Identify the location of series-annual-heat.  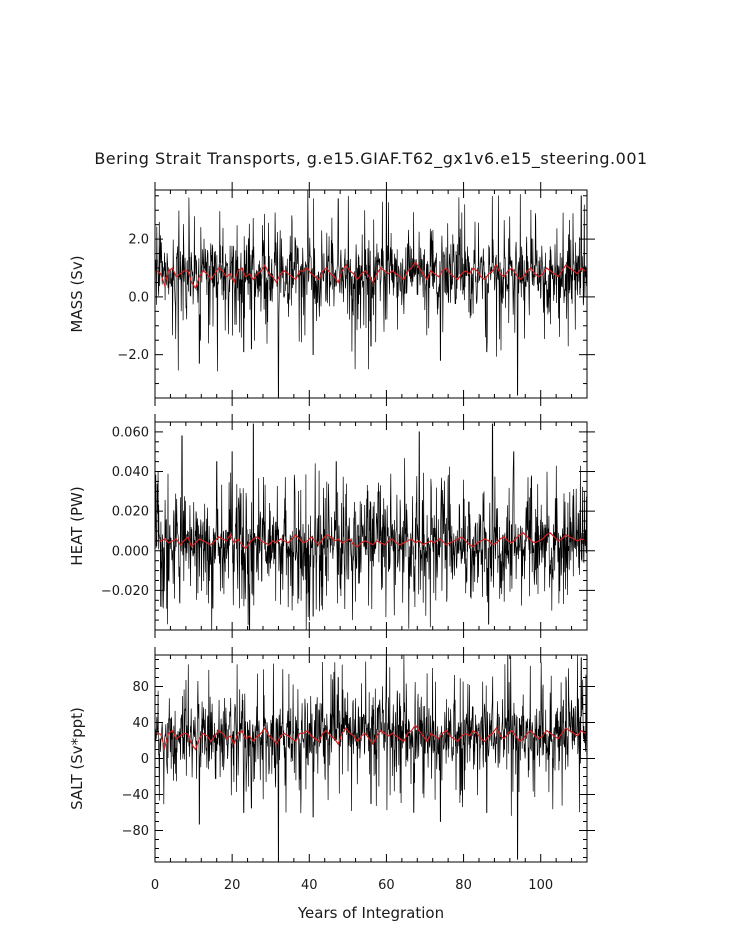
(371, 541).